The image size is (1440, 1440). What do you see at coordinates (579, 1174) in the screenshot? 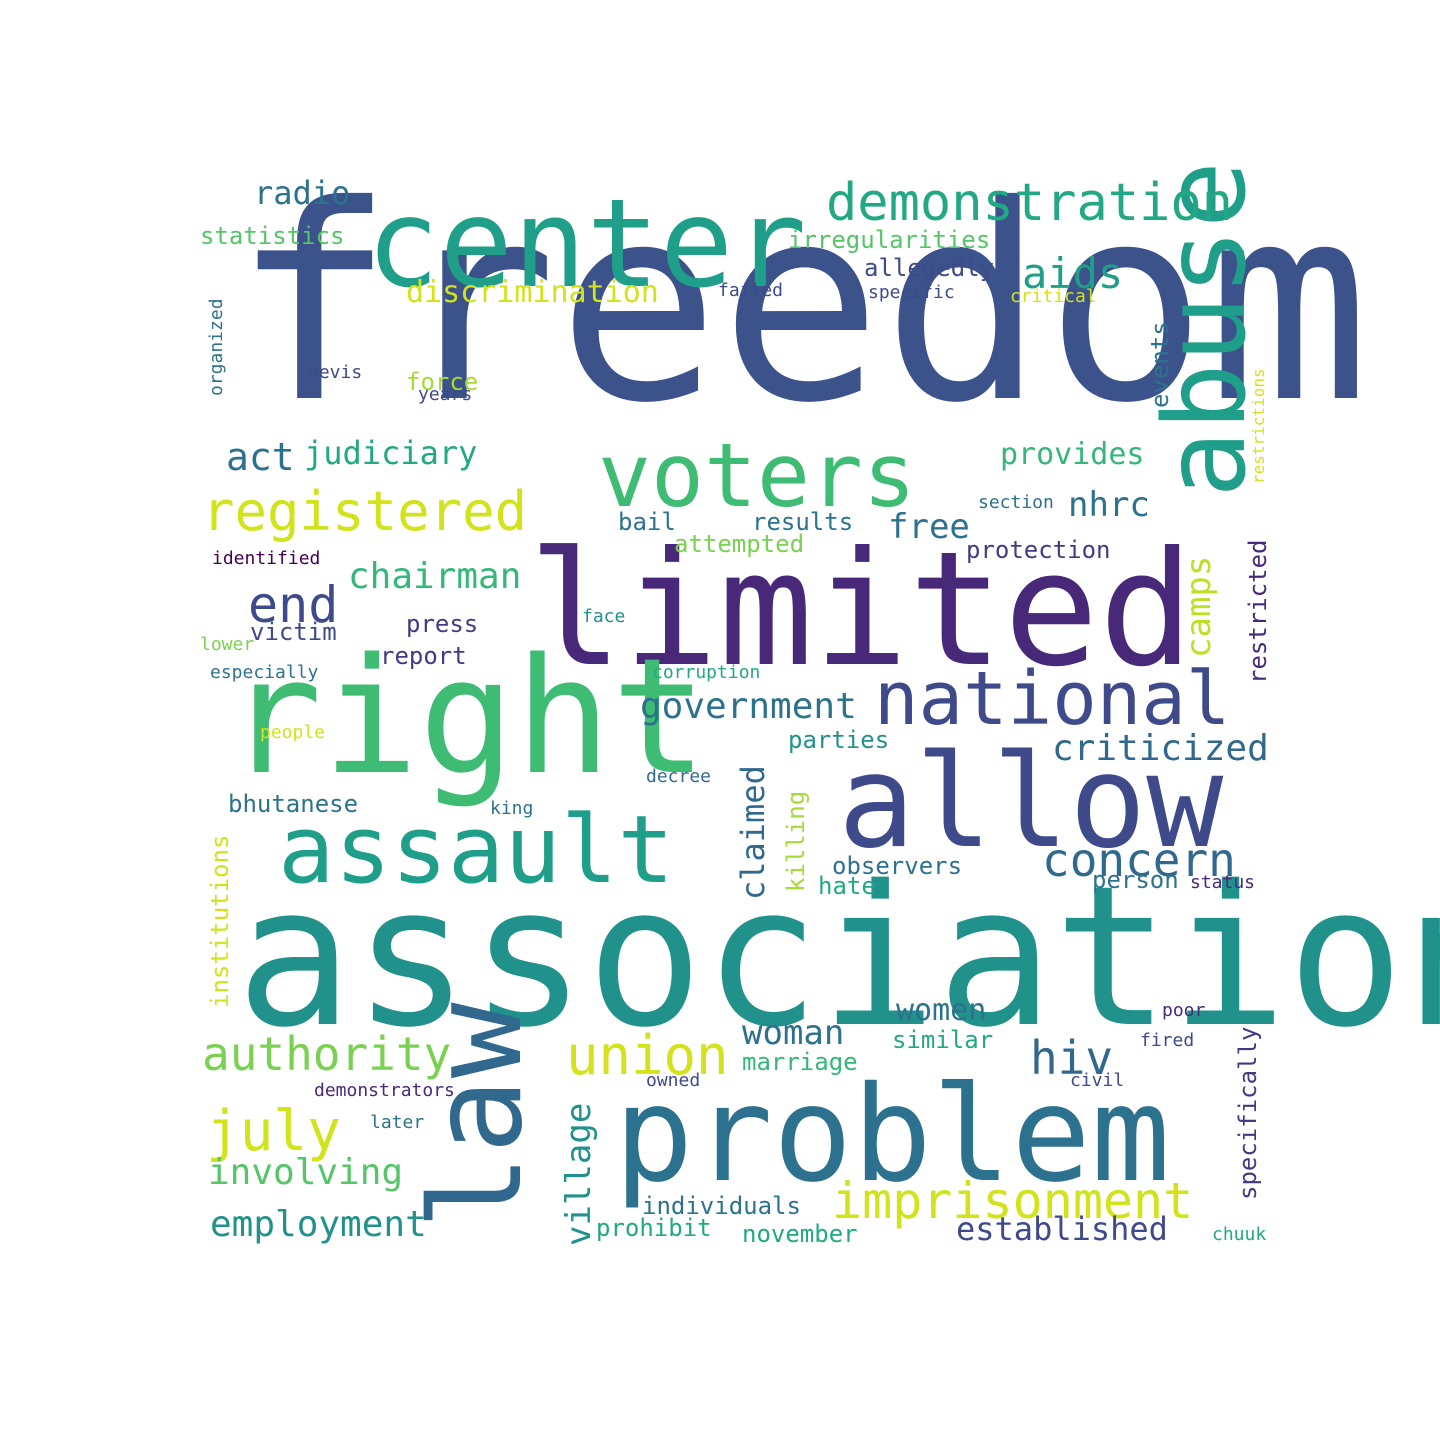
I see `word-village: village` at bounding box center [579, 1174].